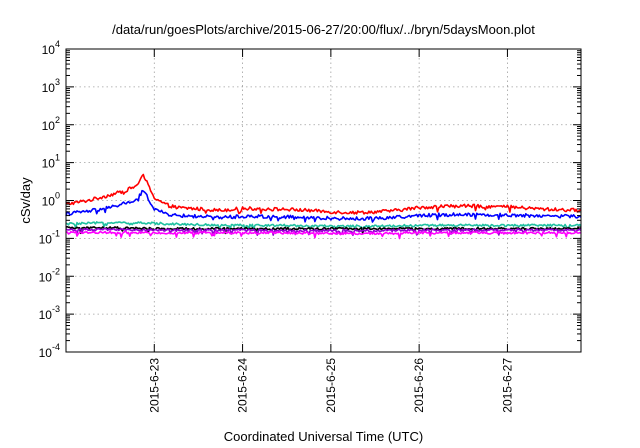 The width and height of the screenshot is (640, 448). I want to click on series-layer, so click(323, 206).